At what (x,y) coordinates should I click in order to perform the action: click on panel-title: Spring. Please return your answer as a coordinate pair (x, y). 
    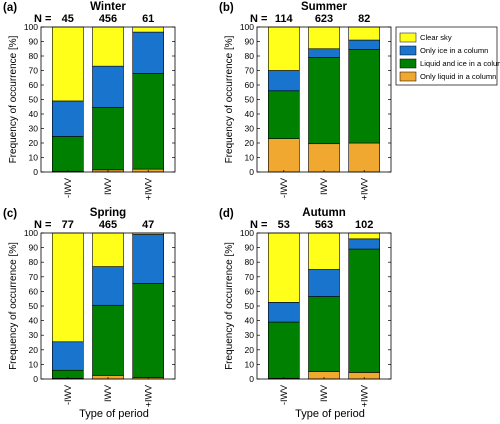
    Looking at the image, I should click on (108, 213).